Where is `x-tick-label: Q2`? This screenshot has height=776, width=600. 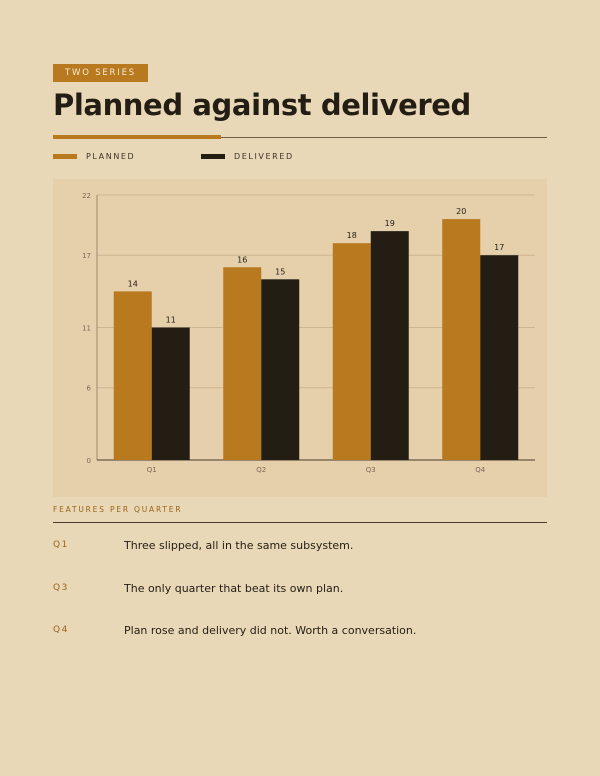 x-tick-label: Q2 is located at coordinates (261, 470).